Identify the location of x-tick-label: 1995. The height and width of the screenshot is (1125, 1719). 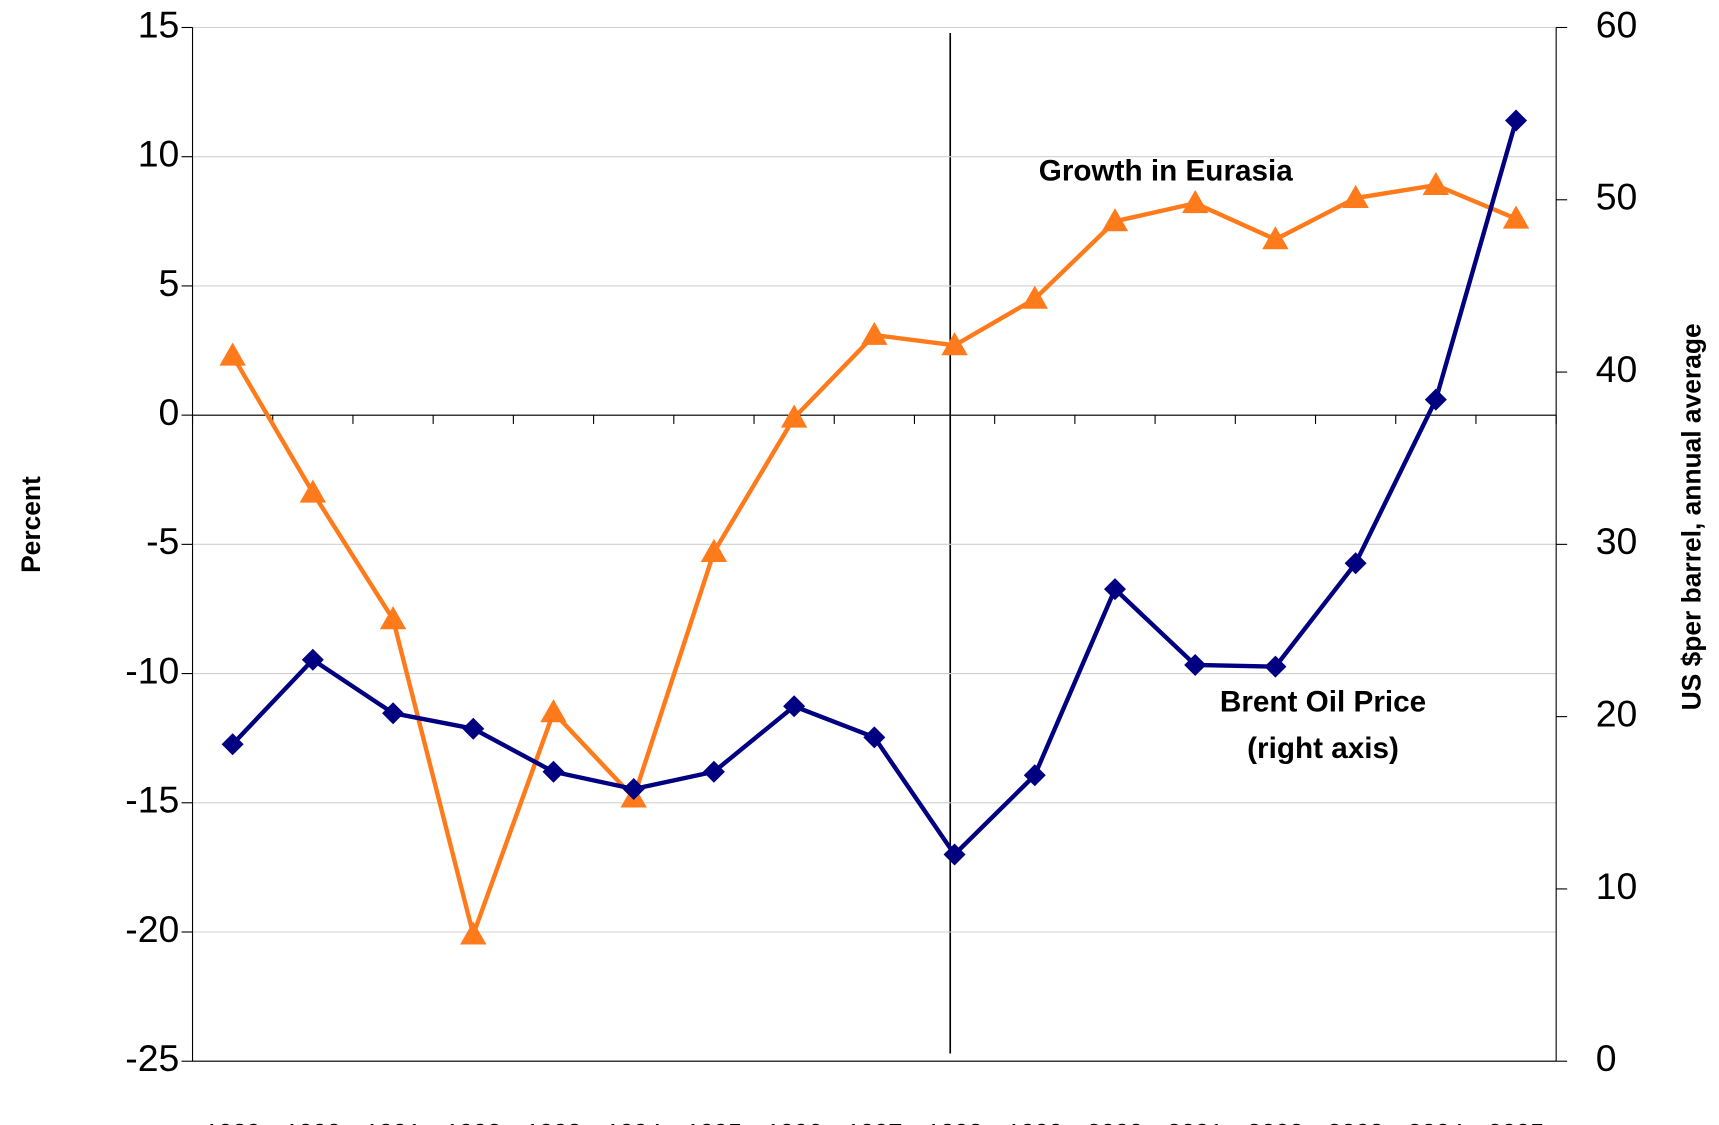
(714, 1122).